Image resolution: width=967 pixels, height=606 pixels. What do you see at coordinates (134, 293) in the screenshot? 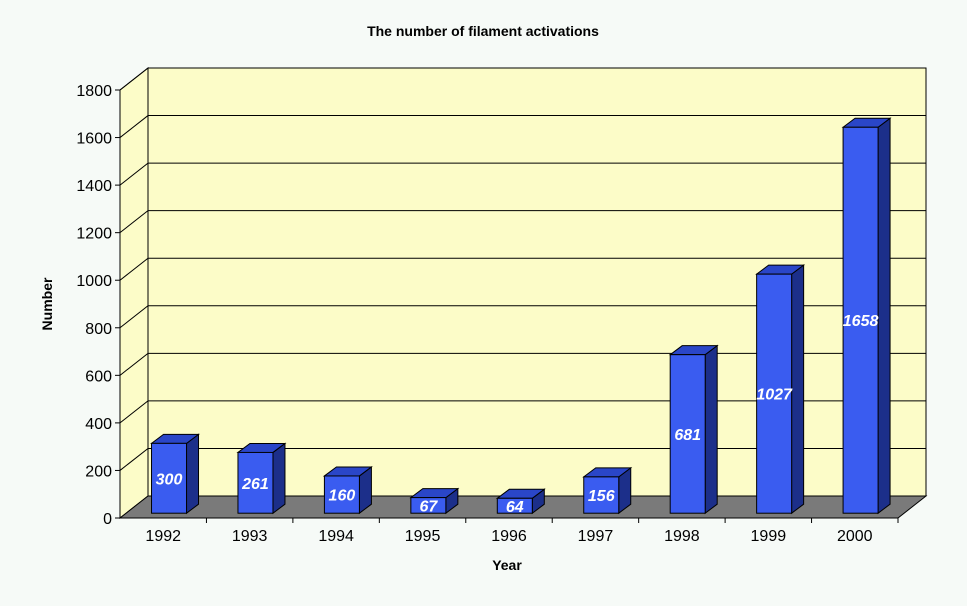
I see `side-wall` at bounding box center [134, 293].